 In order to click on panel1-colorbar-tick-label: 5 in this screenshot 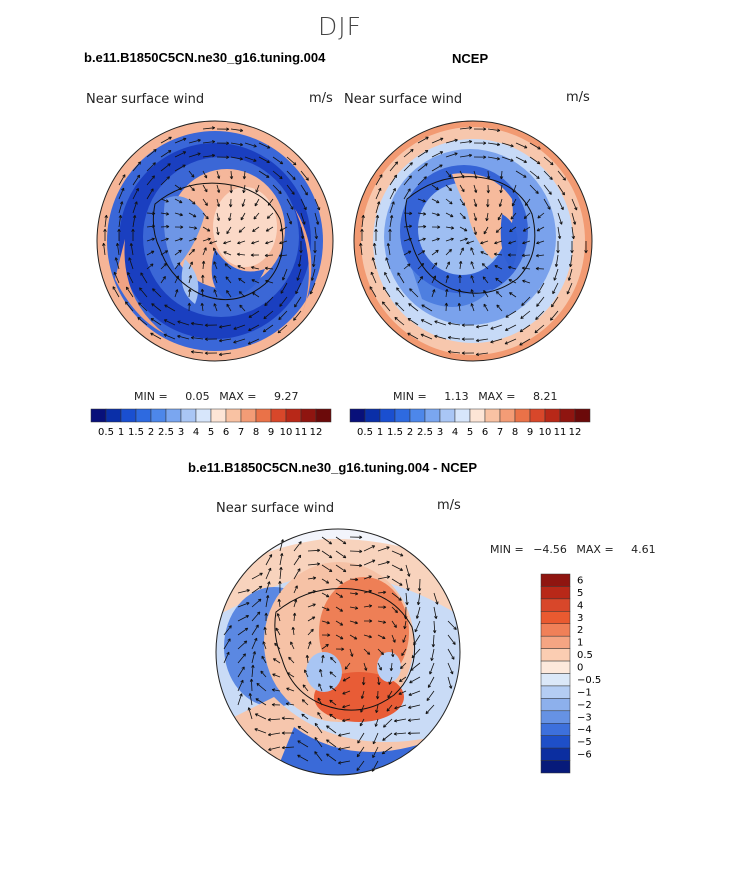, I will do `click(211, 432)`.